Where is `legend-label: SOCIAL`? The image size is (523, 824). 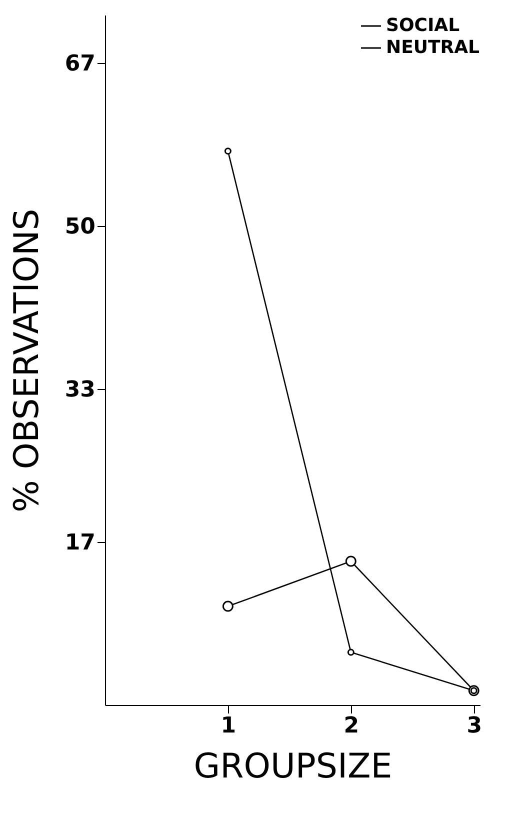 legend-label: SOCIAL is located at coordinates (423, 25).